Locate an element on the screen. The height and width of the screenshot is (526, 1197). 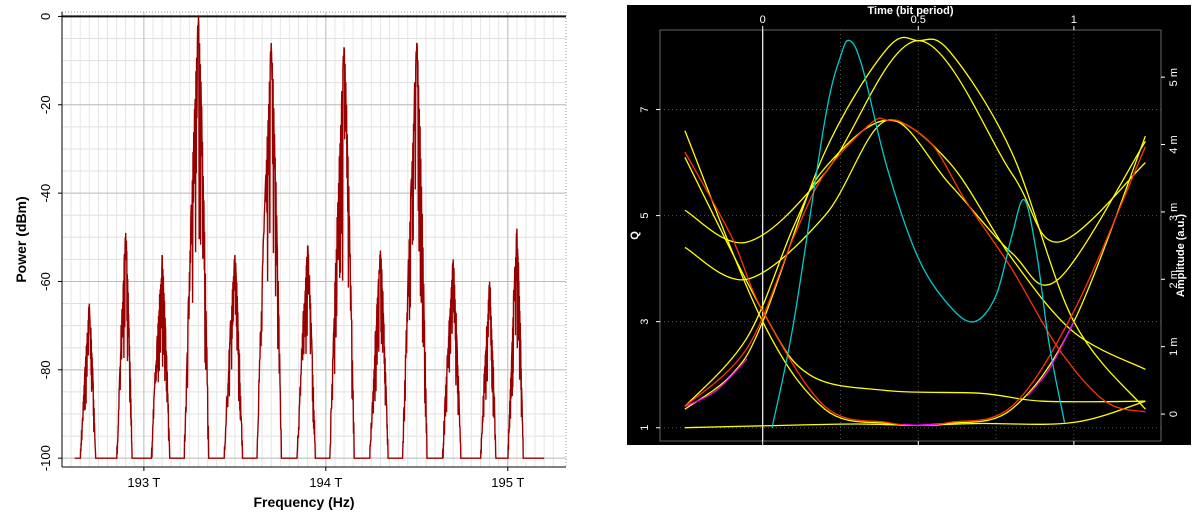
eye-x2-tick-label: 0 is located at coordinates (763, 20).